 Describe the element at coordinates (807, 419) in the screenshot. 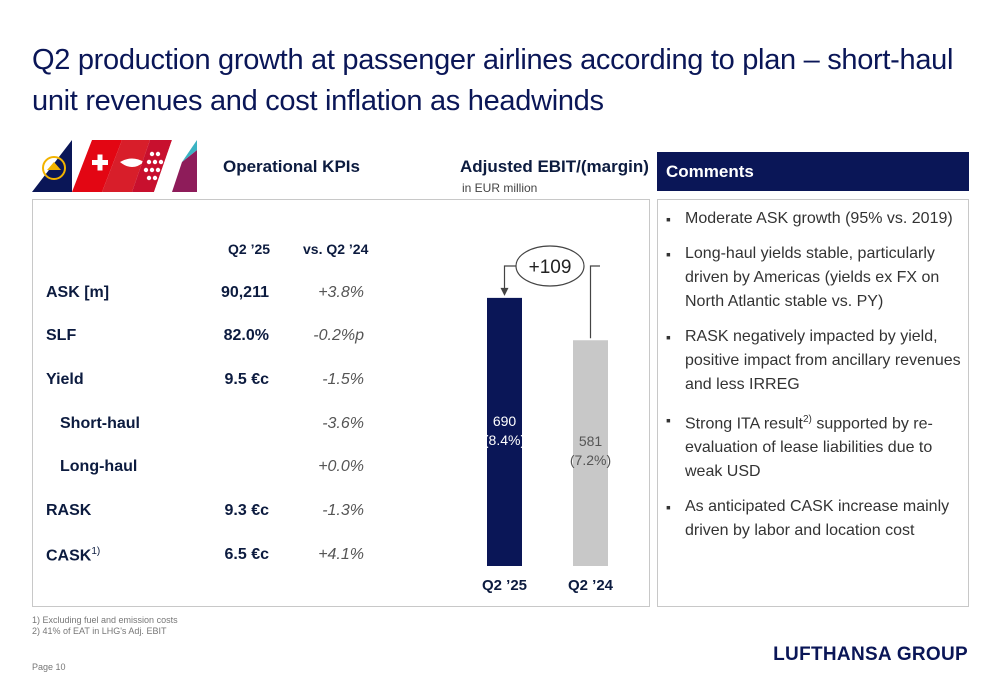

I see `footnote-ref: 2)` at that location.